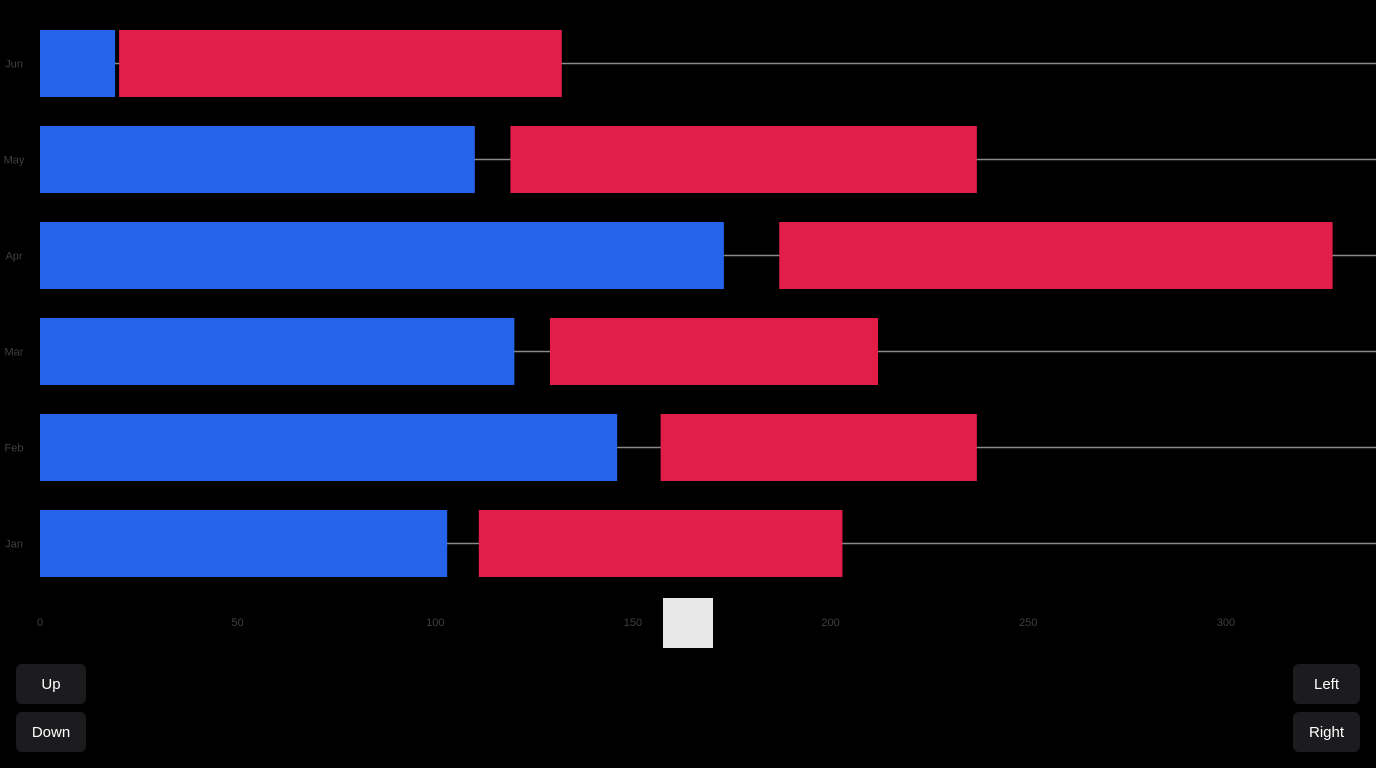  I want to click on x-tick-label-250: 250, so click(1028, 623).